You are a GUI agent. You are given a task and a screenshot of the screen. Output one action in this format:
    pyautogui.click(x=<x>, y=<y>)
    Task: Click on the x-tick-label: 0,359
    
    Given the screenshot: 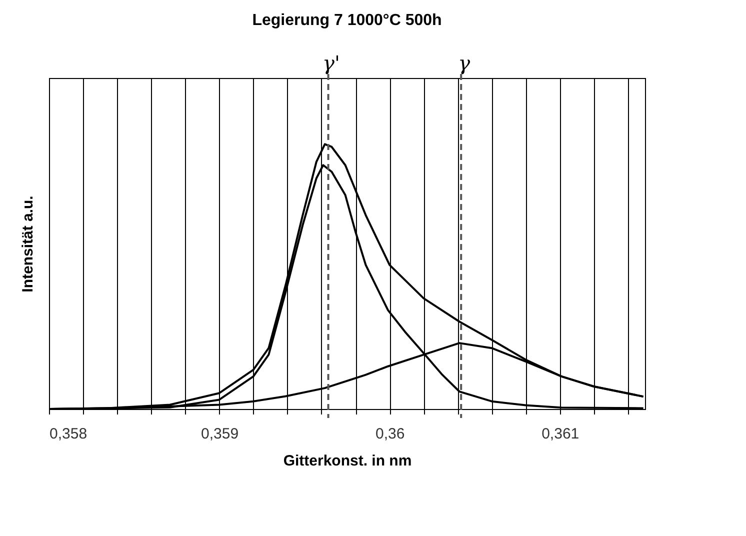 What is the action you would take?
    pyautogui.click(x=220, y=434)
    